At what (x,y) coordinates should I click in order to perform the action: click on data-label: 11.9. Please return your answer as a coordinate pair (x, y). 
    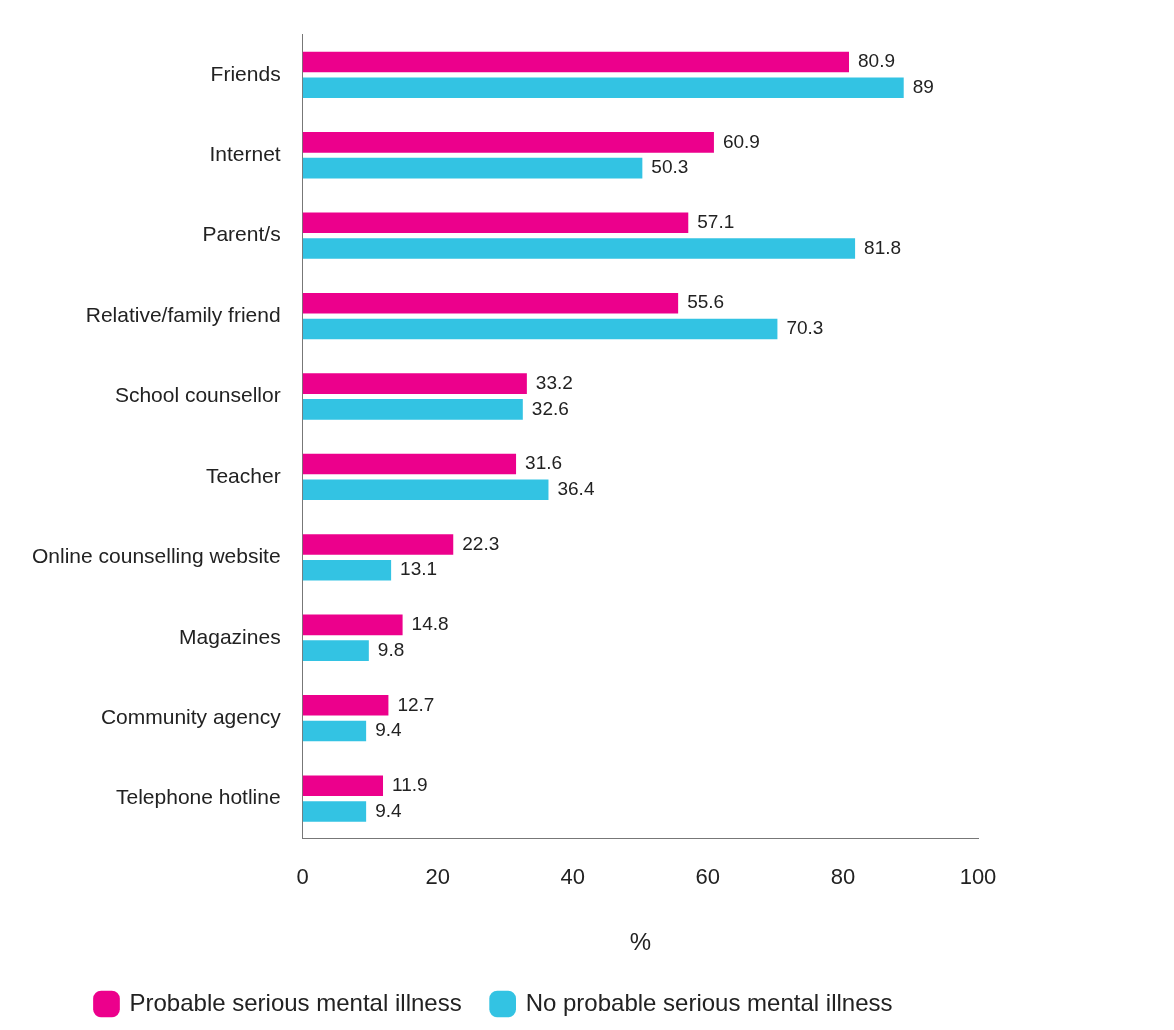
    Looking at the image, I should click on (410, 784).